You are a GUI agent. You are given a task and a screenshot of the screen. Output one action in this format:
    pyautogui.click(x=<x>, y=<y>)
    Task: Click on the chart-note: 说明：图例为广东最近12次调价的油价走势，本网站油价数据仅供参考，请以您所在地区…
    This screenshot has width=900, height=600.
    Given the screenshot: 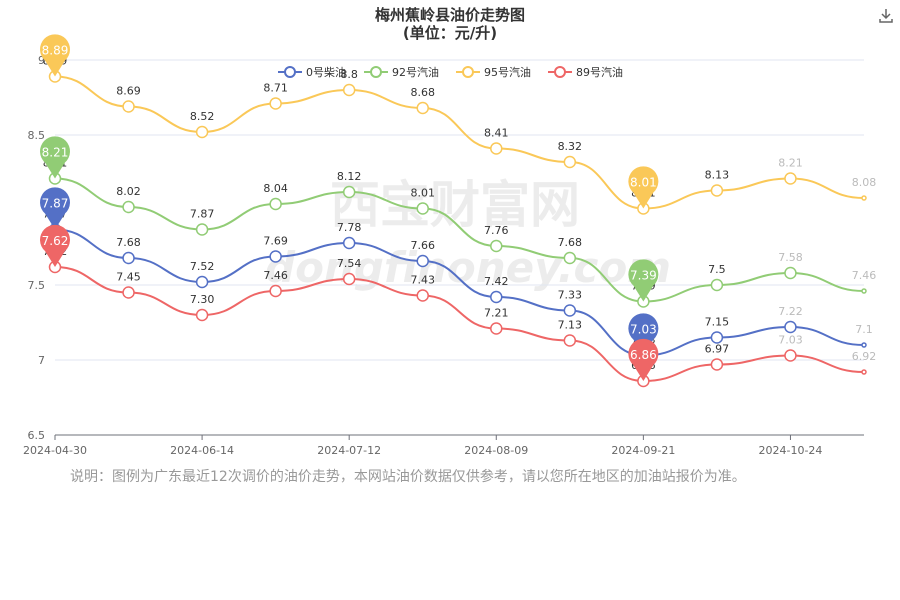 What is the action you would take?
    pyautogui.click(x=408, y=477)
    